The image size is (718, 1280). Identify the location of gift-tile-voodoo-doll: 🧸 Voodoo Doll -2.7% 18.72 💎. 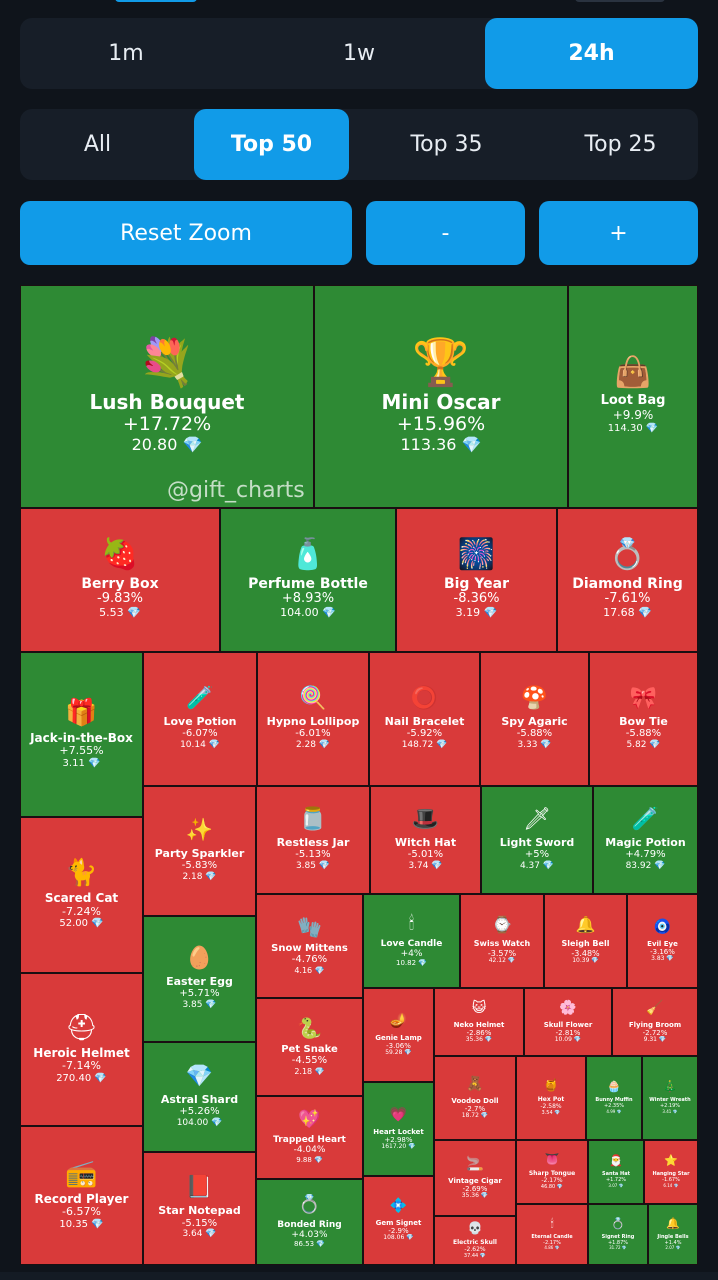
(475, 1098).